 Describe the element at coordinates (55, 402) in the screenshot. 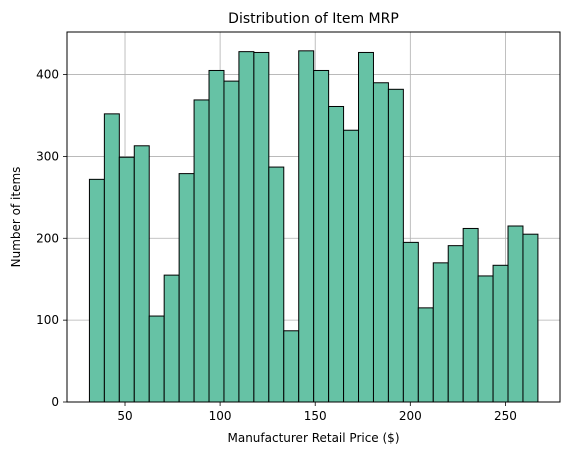

I see `y-tick-label: 0` at that location.